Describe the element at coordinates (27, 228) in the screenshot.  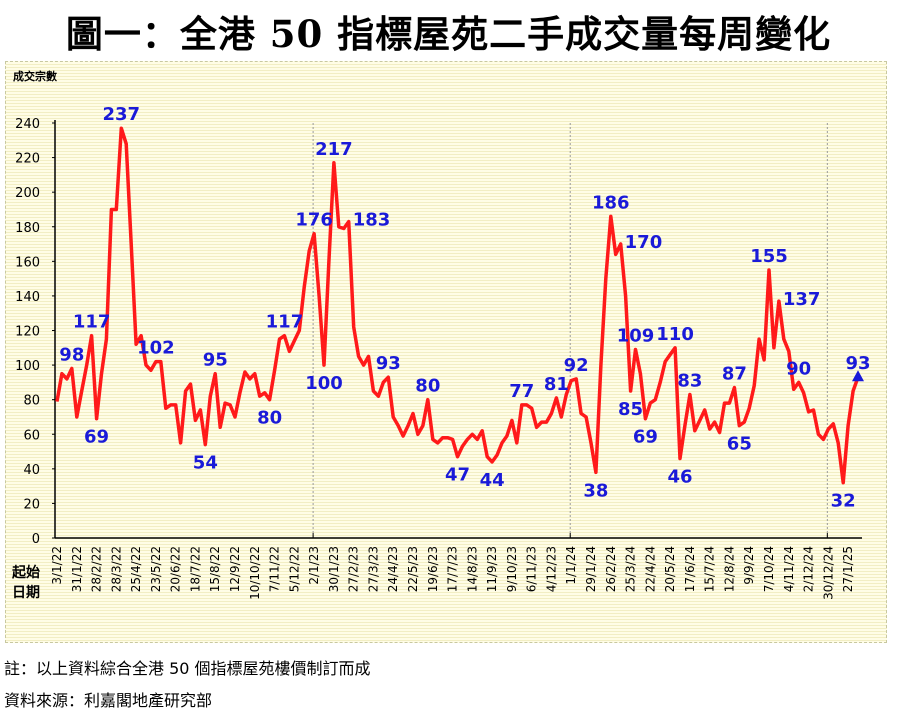
I see `y-tick-label: 180` at that location.